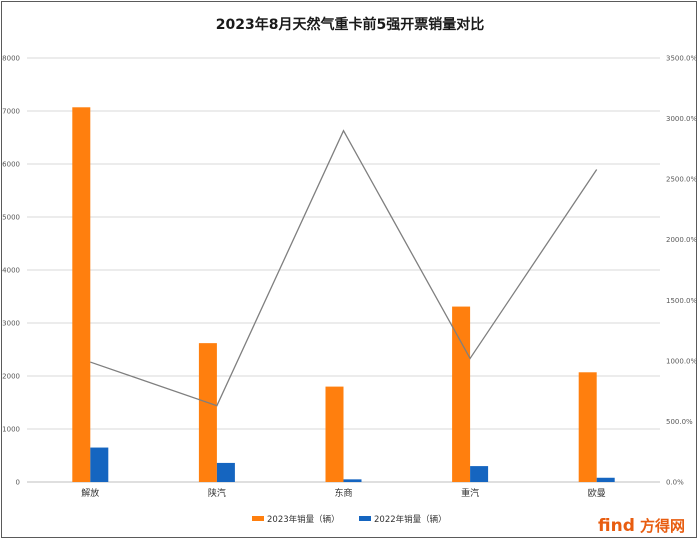  Describe the element at coordinates (681, 59) in the screenshot. I see `right-tick-label: 3500.0%` at that location.